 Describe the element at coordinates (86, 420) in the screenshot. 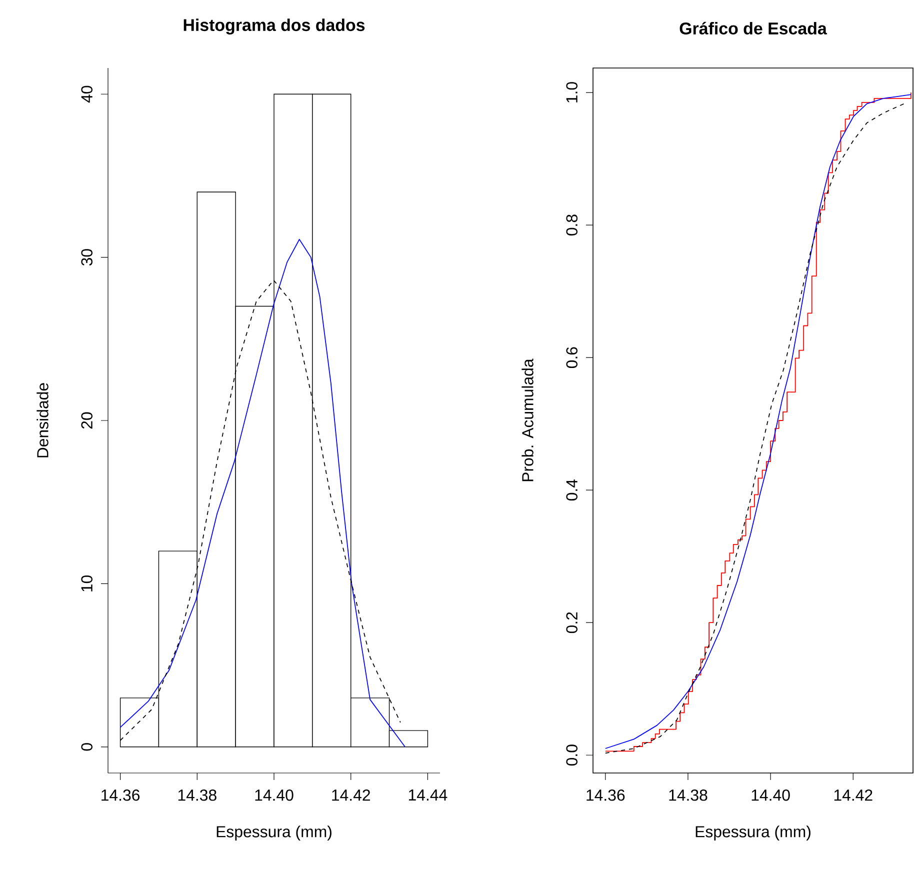

I see `y-tick-label: 20` at that location.